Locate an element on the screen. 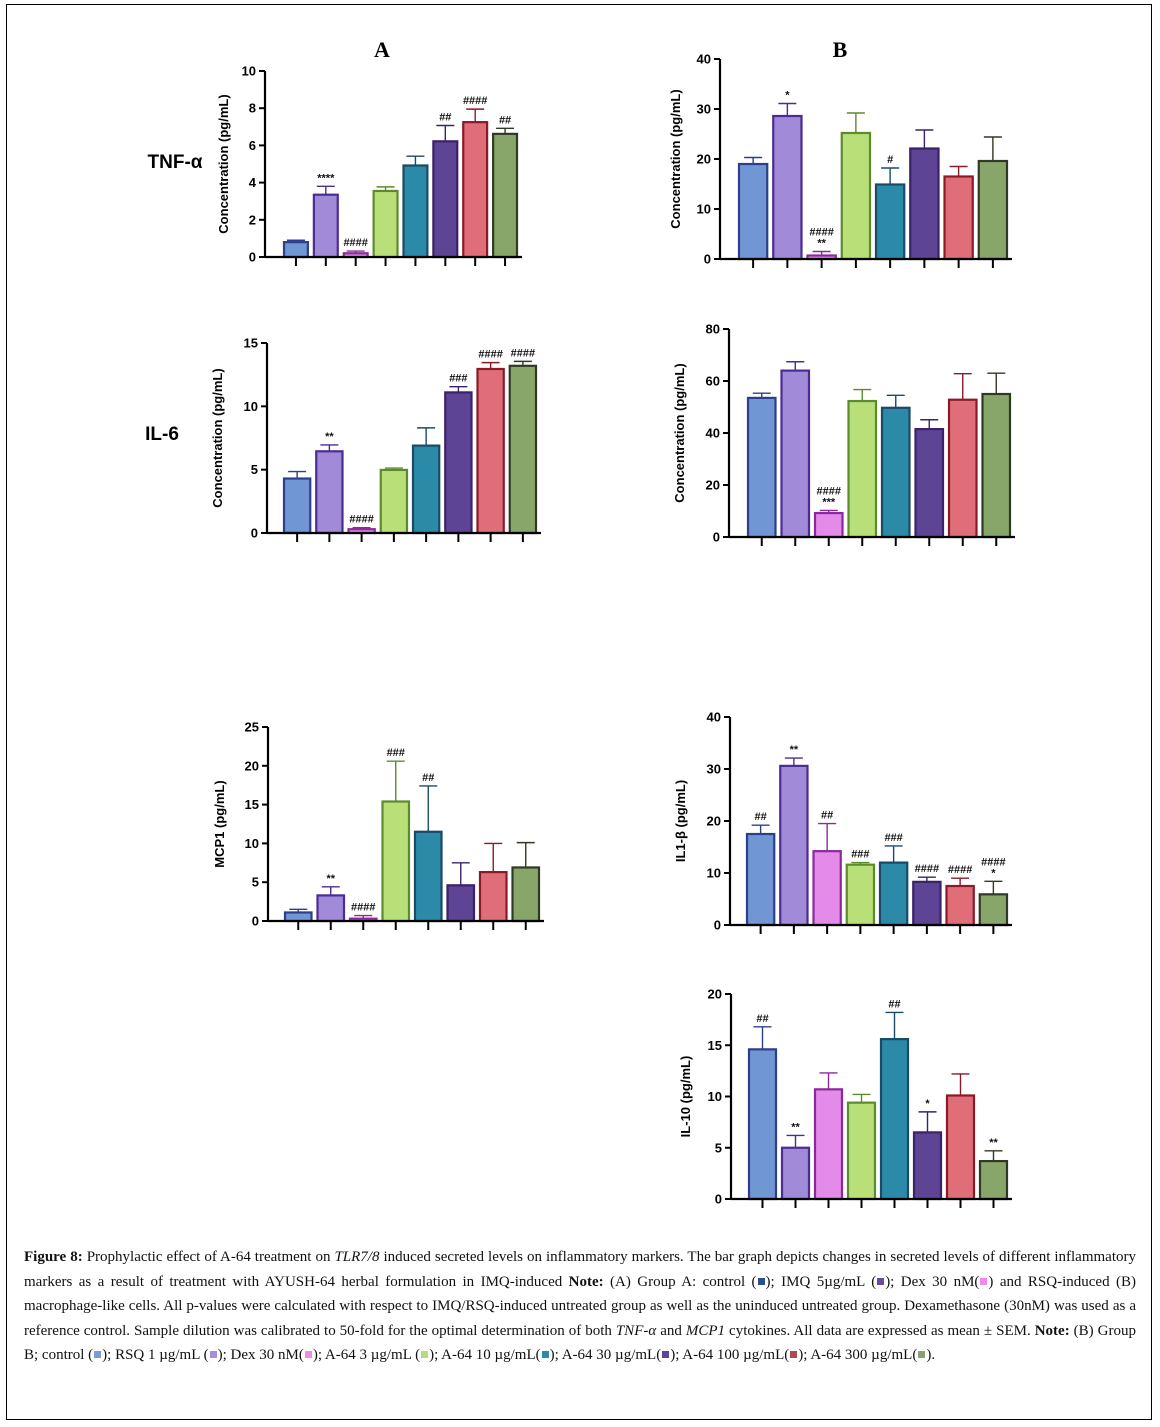 The height and width of the screenshot is (1427, 1160). y-tick-label: 2 is located at coordinates (252, 219).